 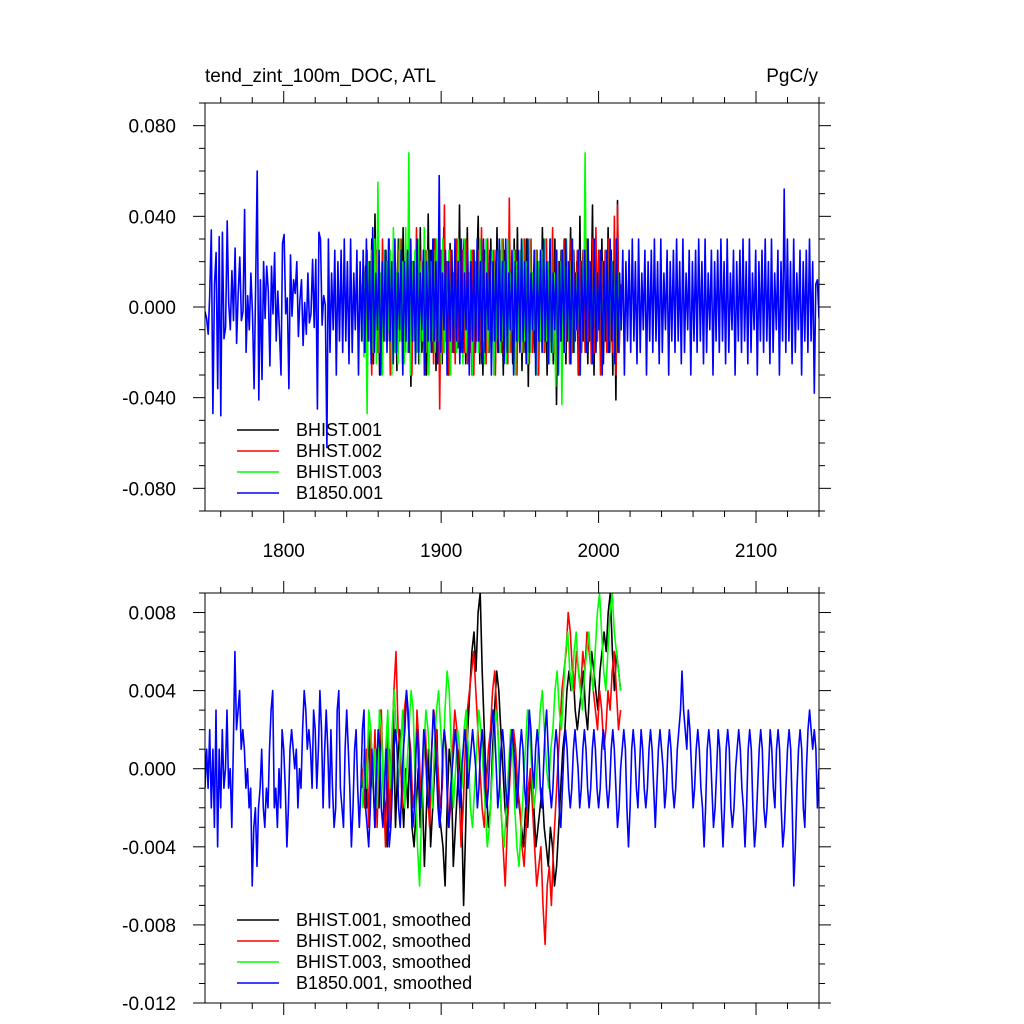 What do you see at coordinates (339, 472) in the screenshot?
I see `legend-label: BHIST.003` at bounding box center [339, 472].